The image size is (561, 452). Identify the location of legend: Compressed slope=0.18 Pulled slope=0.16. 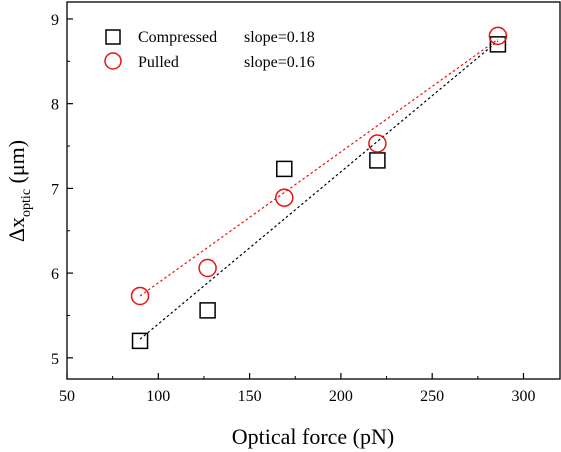
(209, 50).